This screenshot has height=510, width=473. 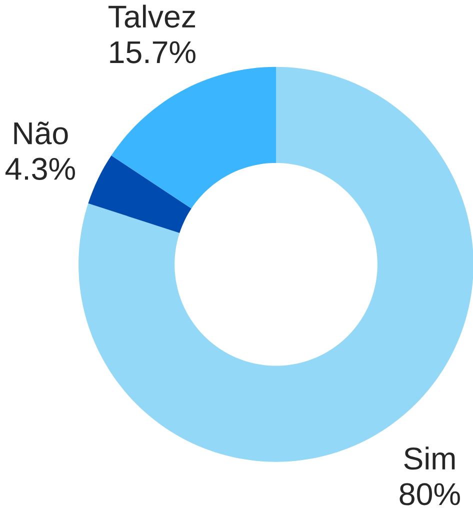 I want to click on slice-label: Talvez, so click(x=151, y=16).